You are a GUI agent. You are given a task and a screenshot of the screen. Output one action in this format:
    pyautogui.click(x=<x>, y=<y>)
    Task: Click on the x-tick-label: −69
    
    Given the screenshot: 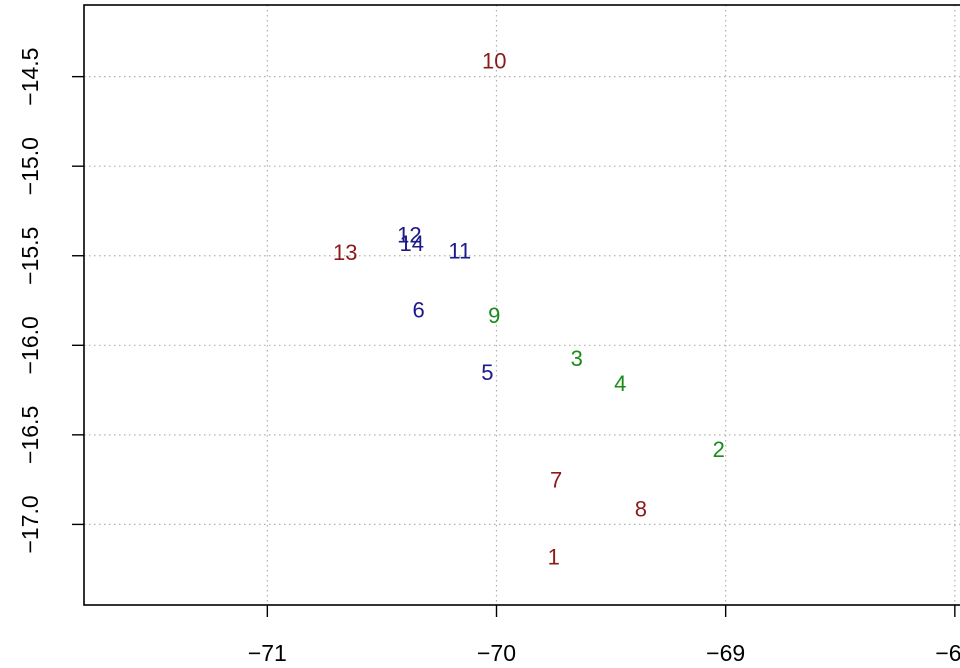 What is the action you would take?
    pyautogui.click(x=725, y=653)
    